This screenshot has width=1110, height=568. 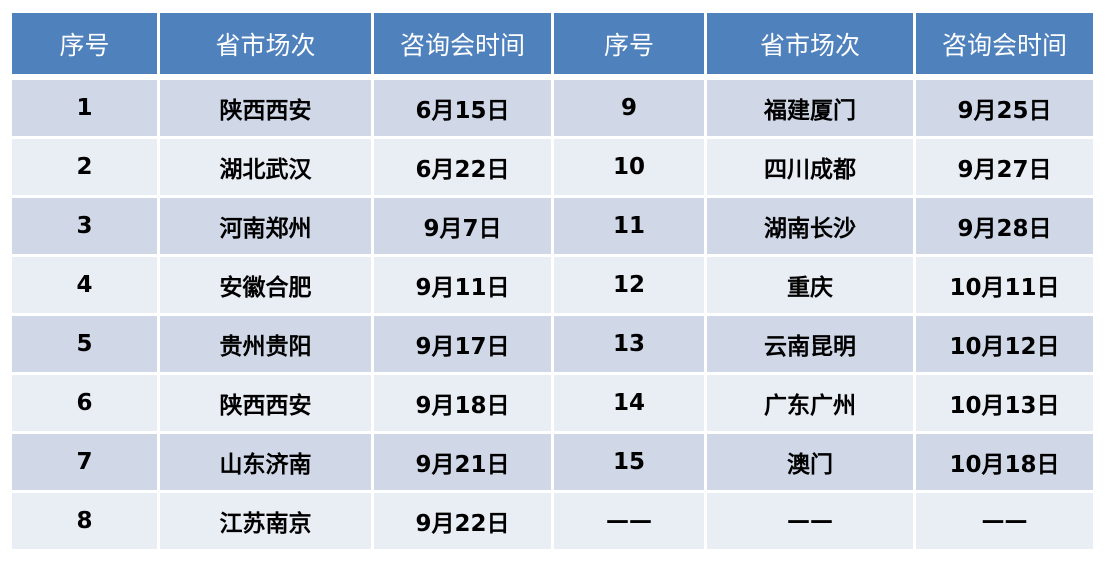 What do you see at coordinates (552, 462) in the screenshot?
I see `table-row: 7 山东济南 9月21日 15 澳门 10月18日` at bounding box center [552, 462].